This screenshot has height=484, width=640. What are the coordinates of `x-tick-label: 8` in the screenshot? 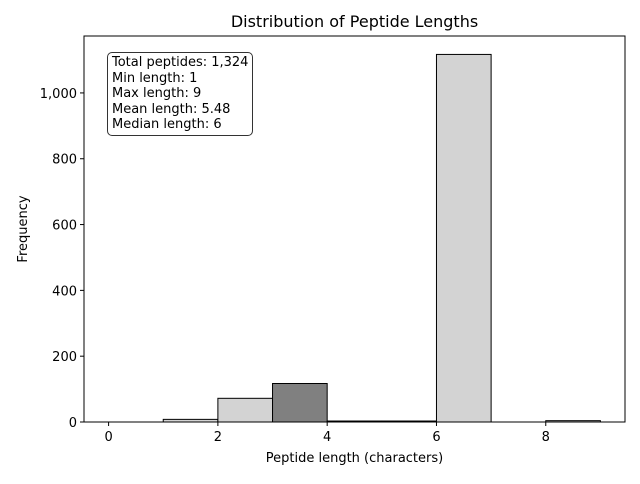 It's located at (546, 437).